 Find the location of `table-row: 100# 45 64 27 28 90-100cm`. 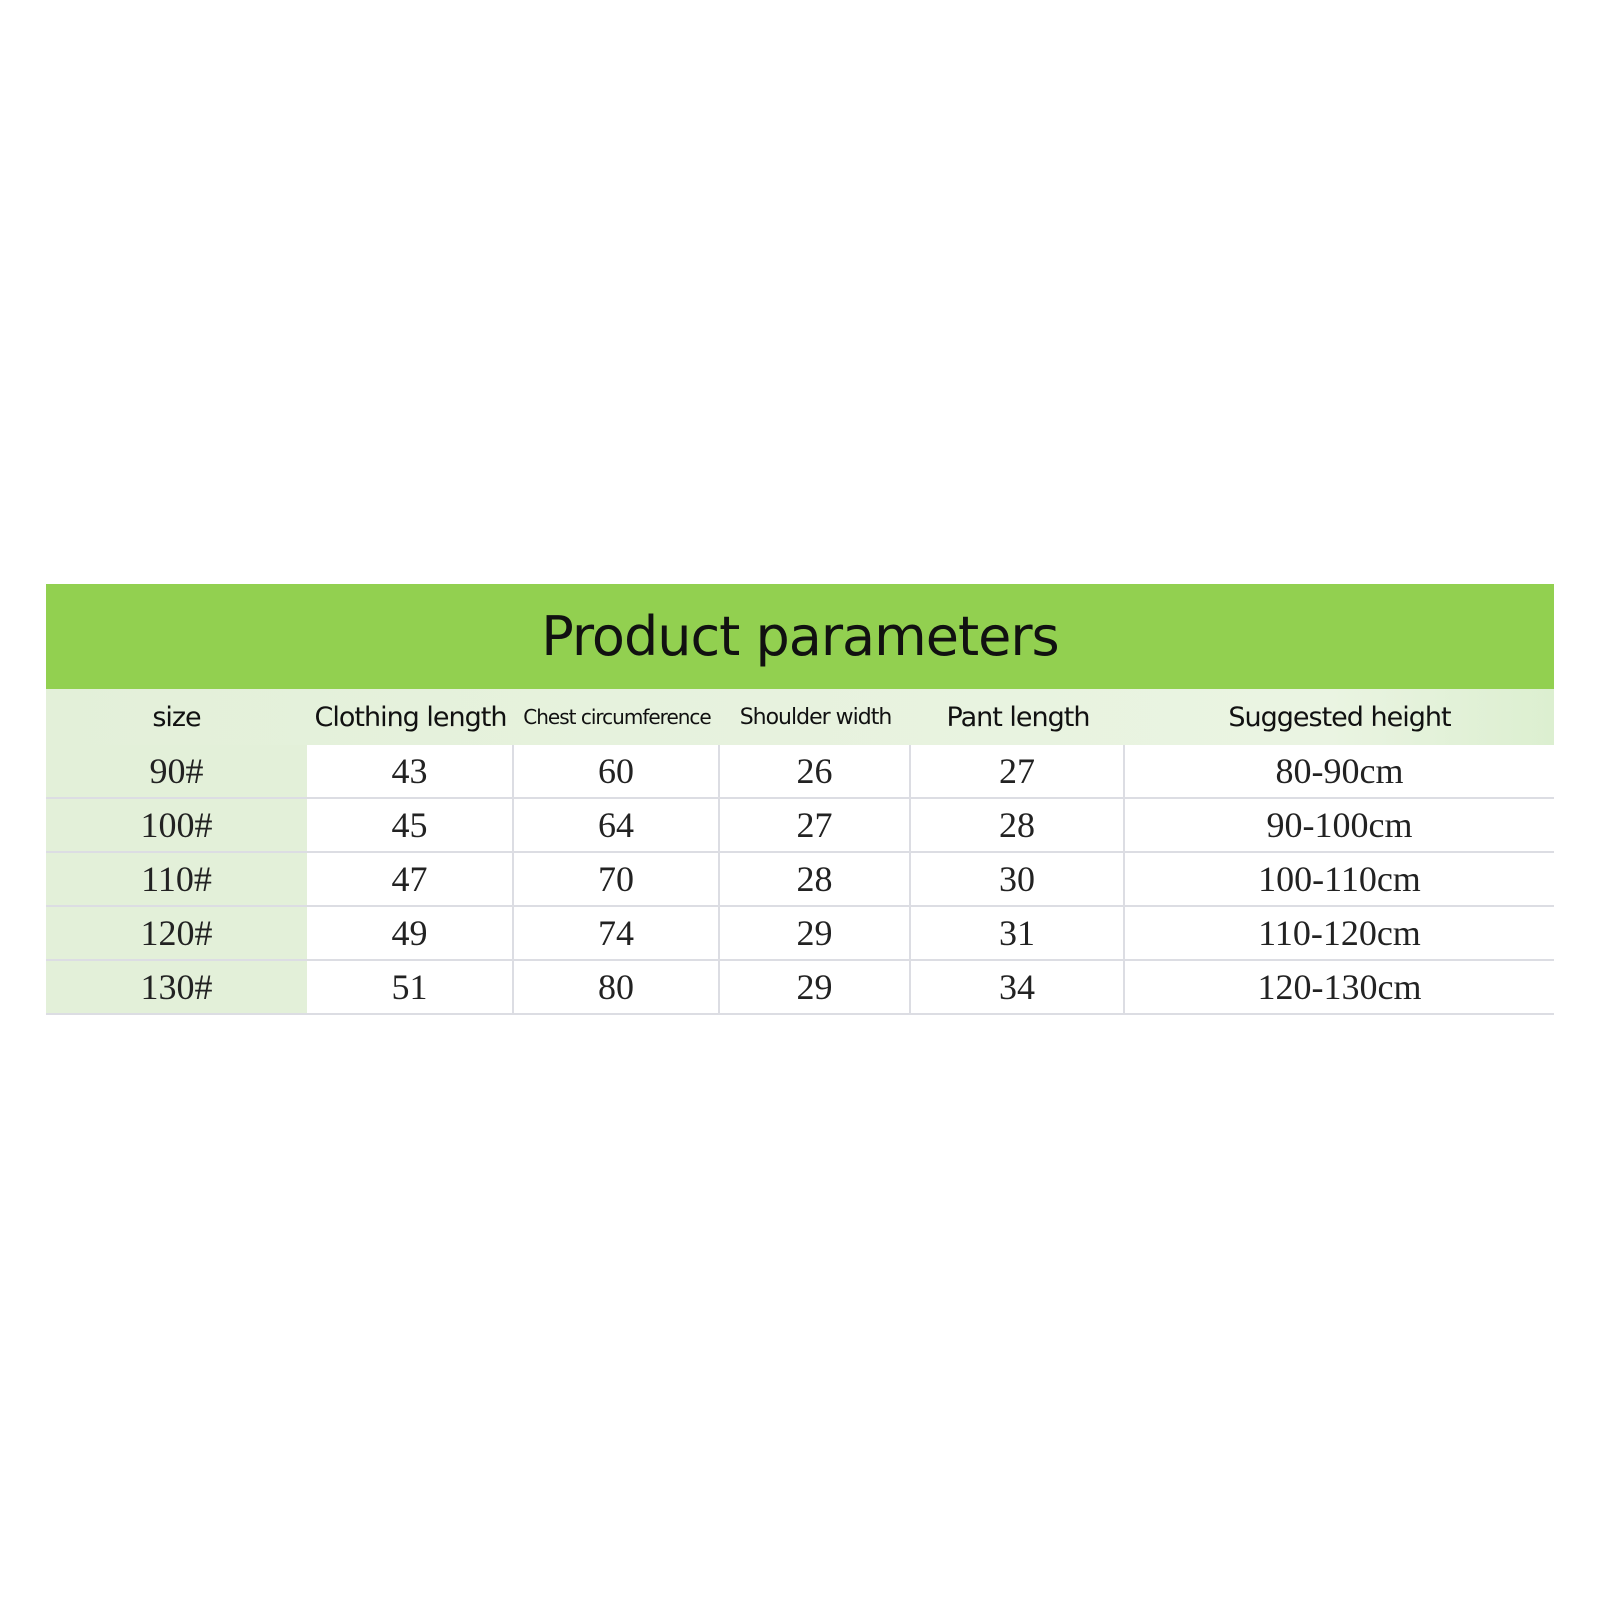

table-row: 100# 45 64 27 28 90-100cm is located at coordinates (800, 826).